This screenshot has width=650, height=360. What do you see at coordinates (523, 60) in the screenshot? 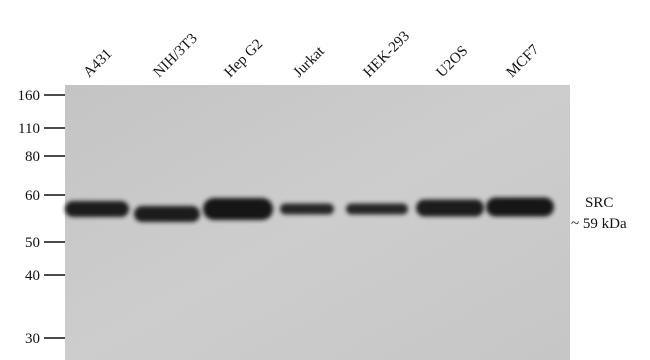
I see `lane-label: MCF7` at bounding box center [523, 60].